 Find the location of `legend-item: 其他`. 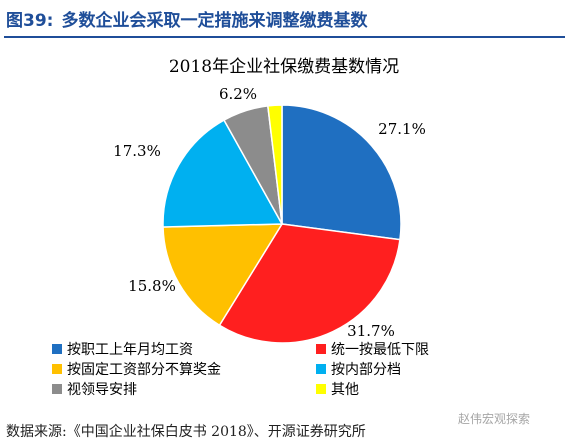

legend-item: 其他 is located at coordinates (337, 390).